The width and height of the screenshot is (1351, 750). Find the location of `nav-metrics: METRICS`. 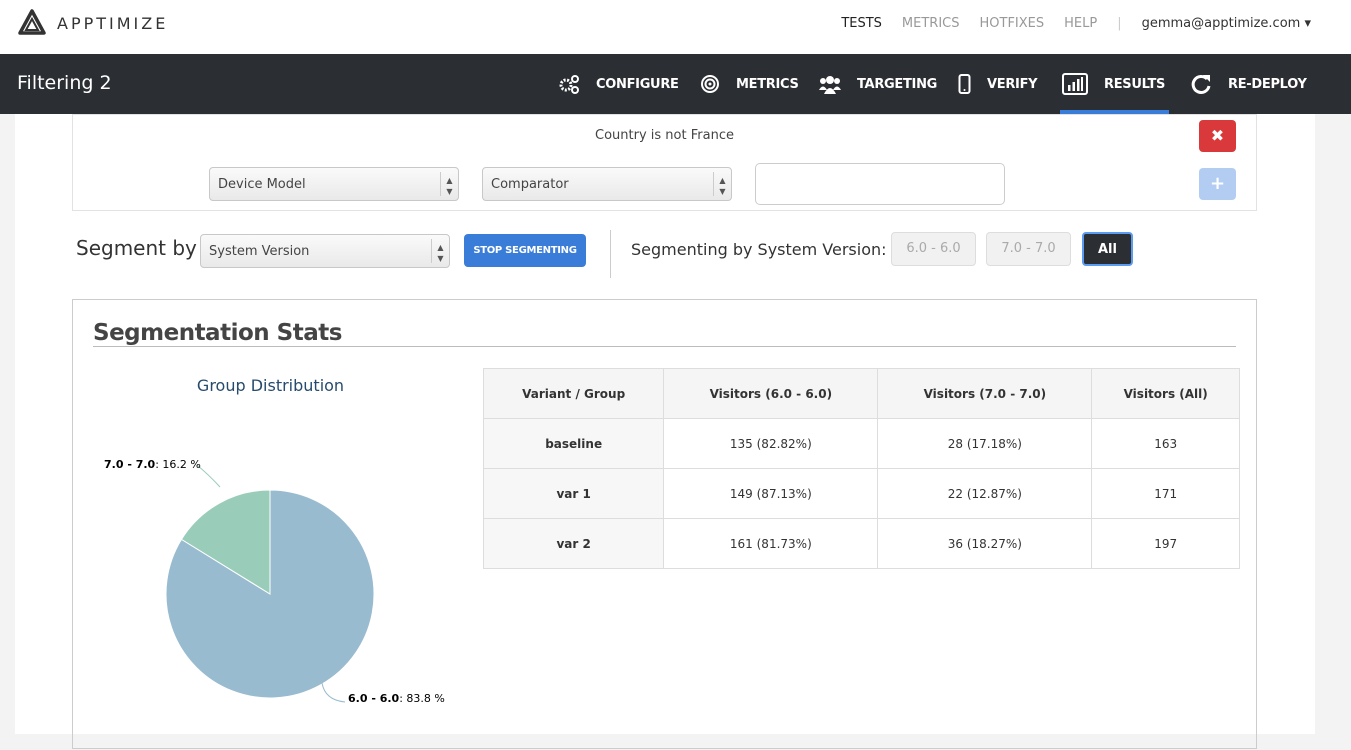

nav-metrics: METRICS is located at coordinates (930, 23).